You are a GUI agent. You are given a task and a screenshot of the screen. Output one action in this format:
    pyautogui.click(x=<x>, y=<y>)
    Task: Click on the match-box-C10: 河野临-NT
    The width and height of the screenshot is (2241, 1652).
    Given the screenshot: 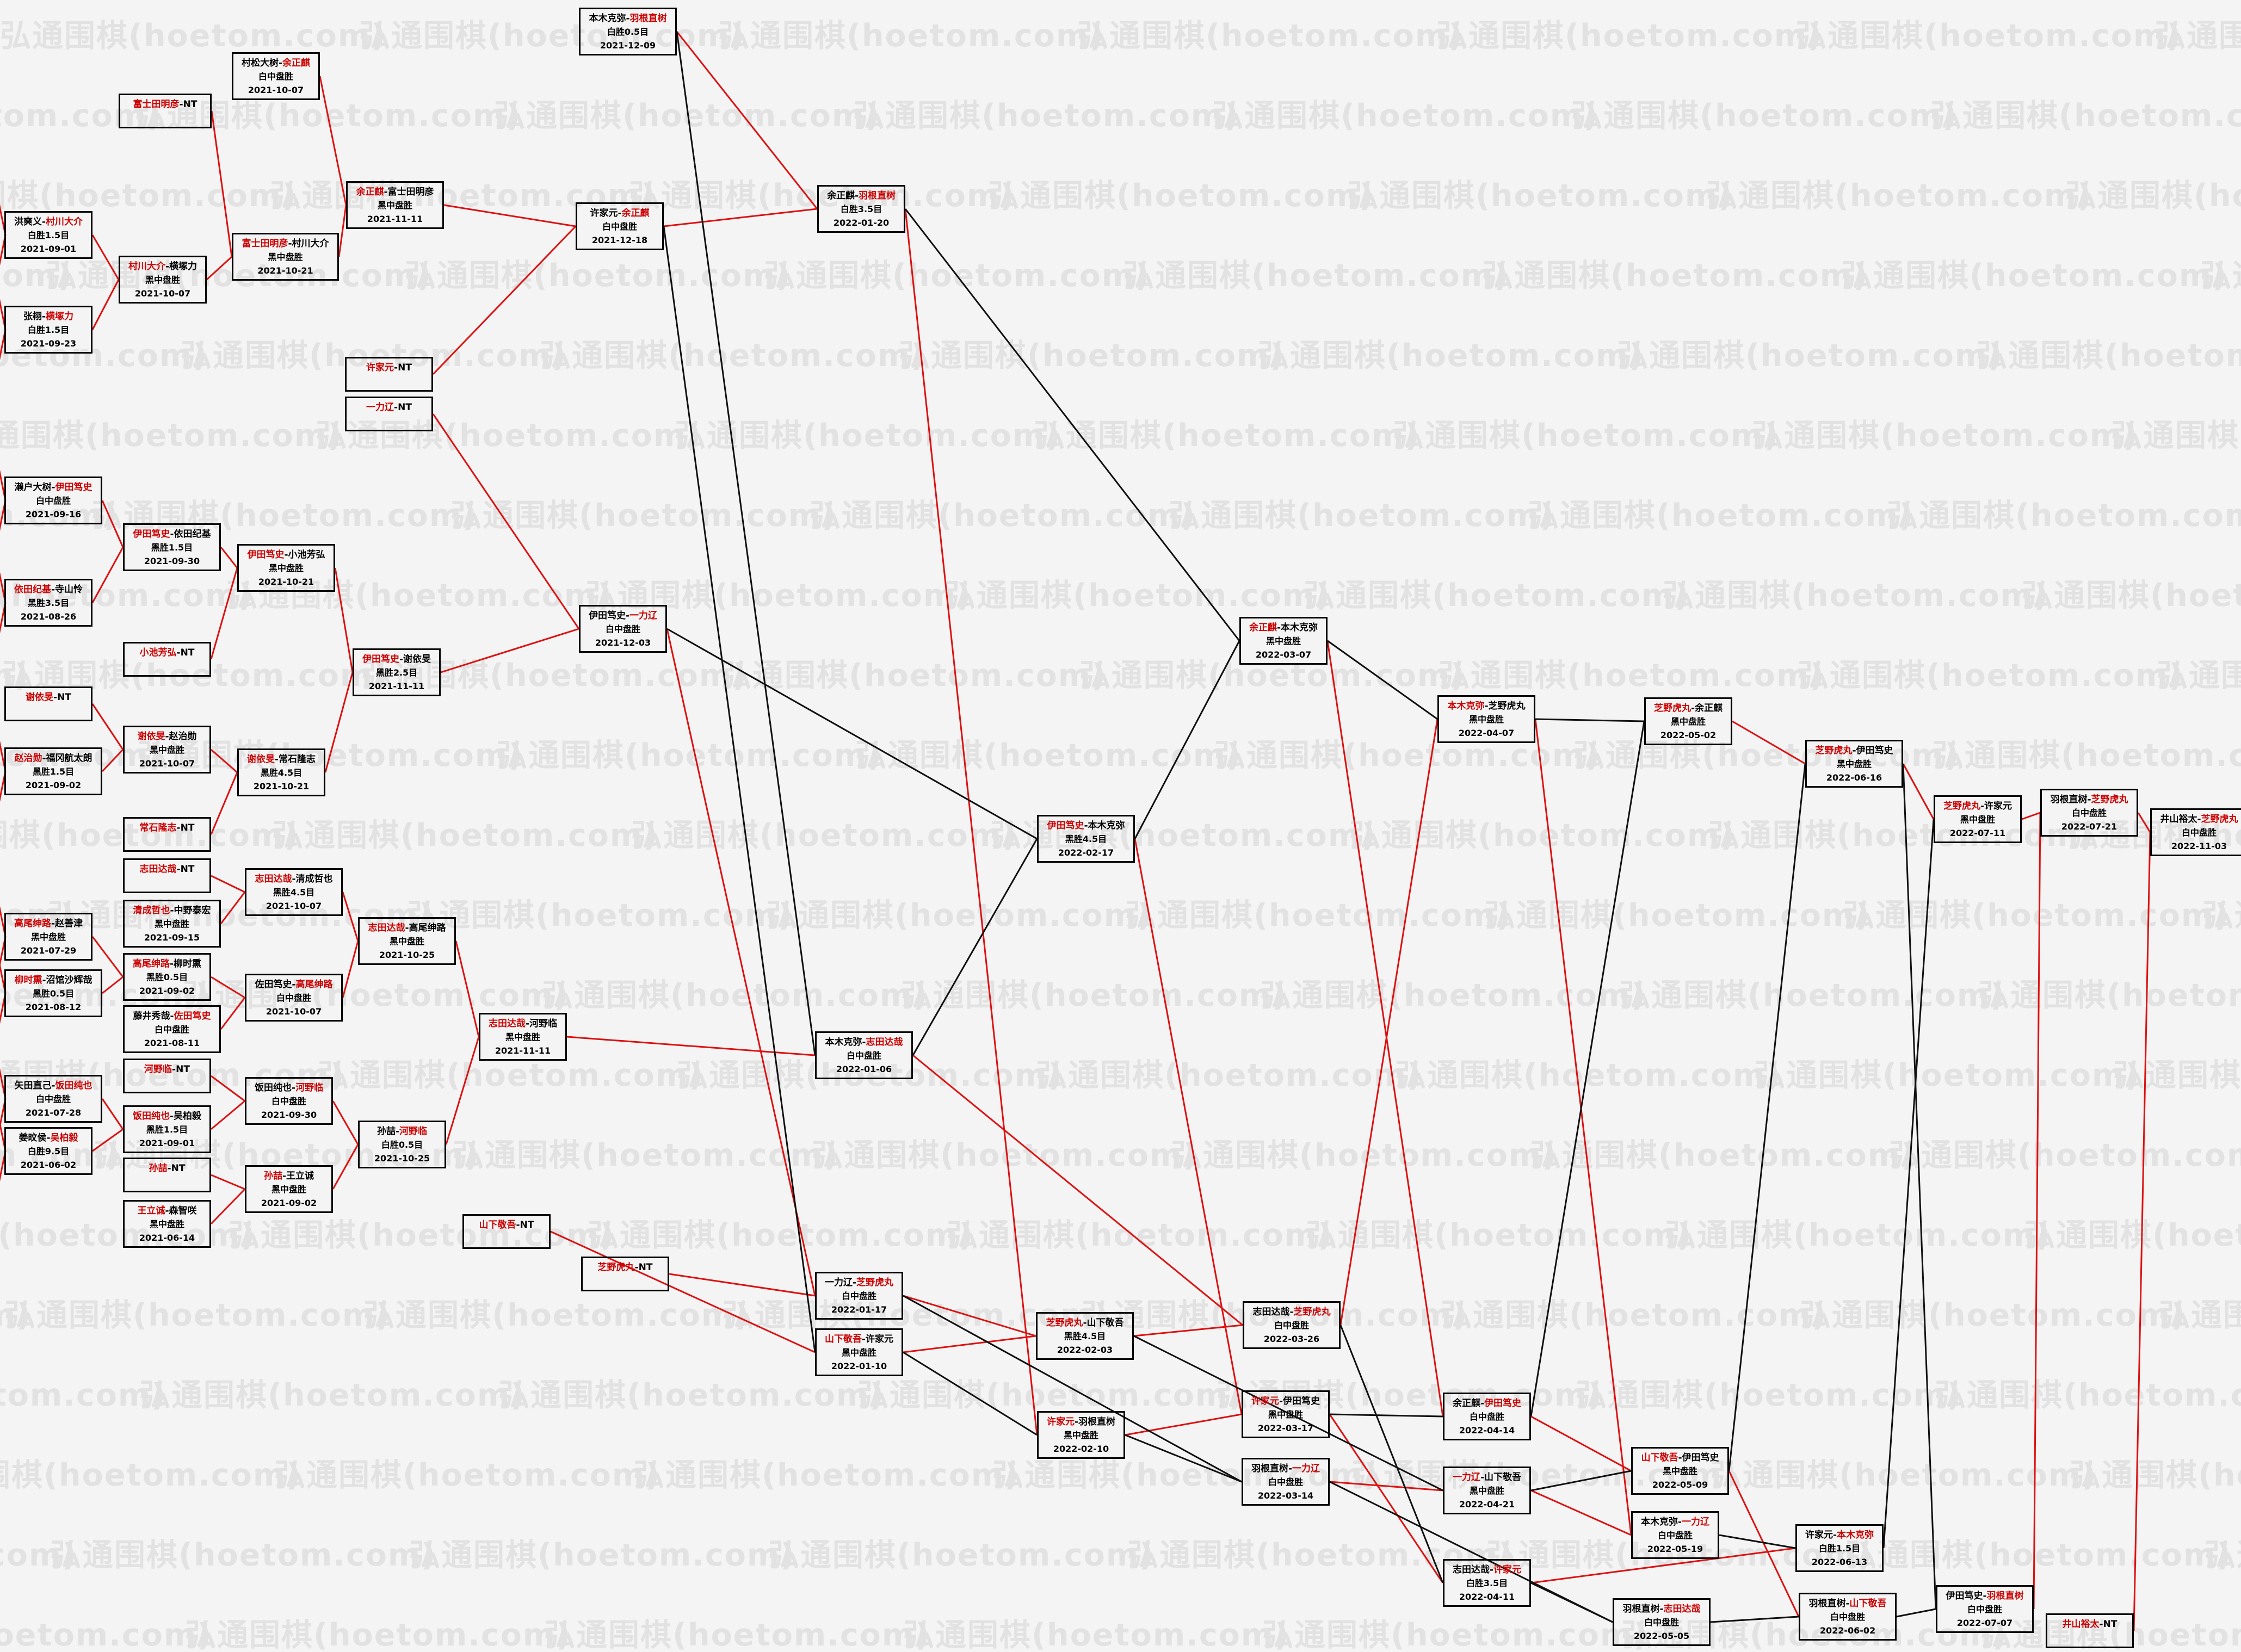 What is the action you would take?
    pyautogui.click(x=167, y=1076)
    